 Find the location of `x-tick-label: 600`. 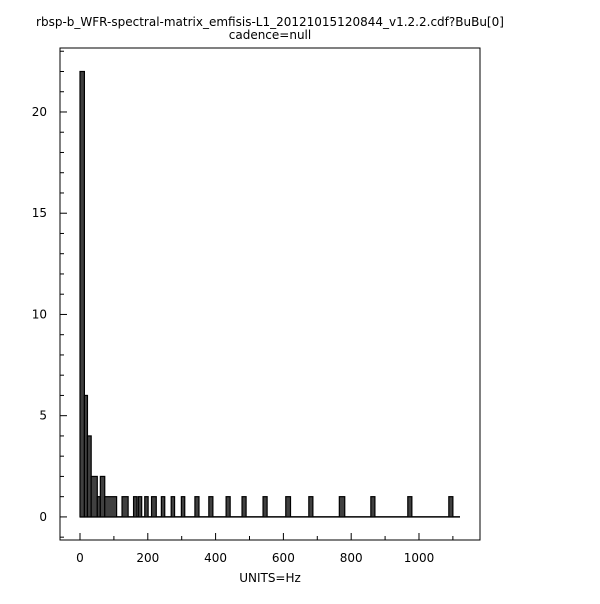

x-tick-label: 600 is located at coordinates (283, 558).